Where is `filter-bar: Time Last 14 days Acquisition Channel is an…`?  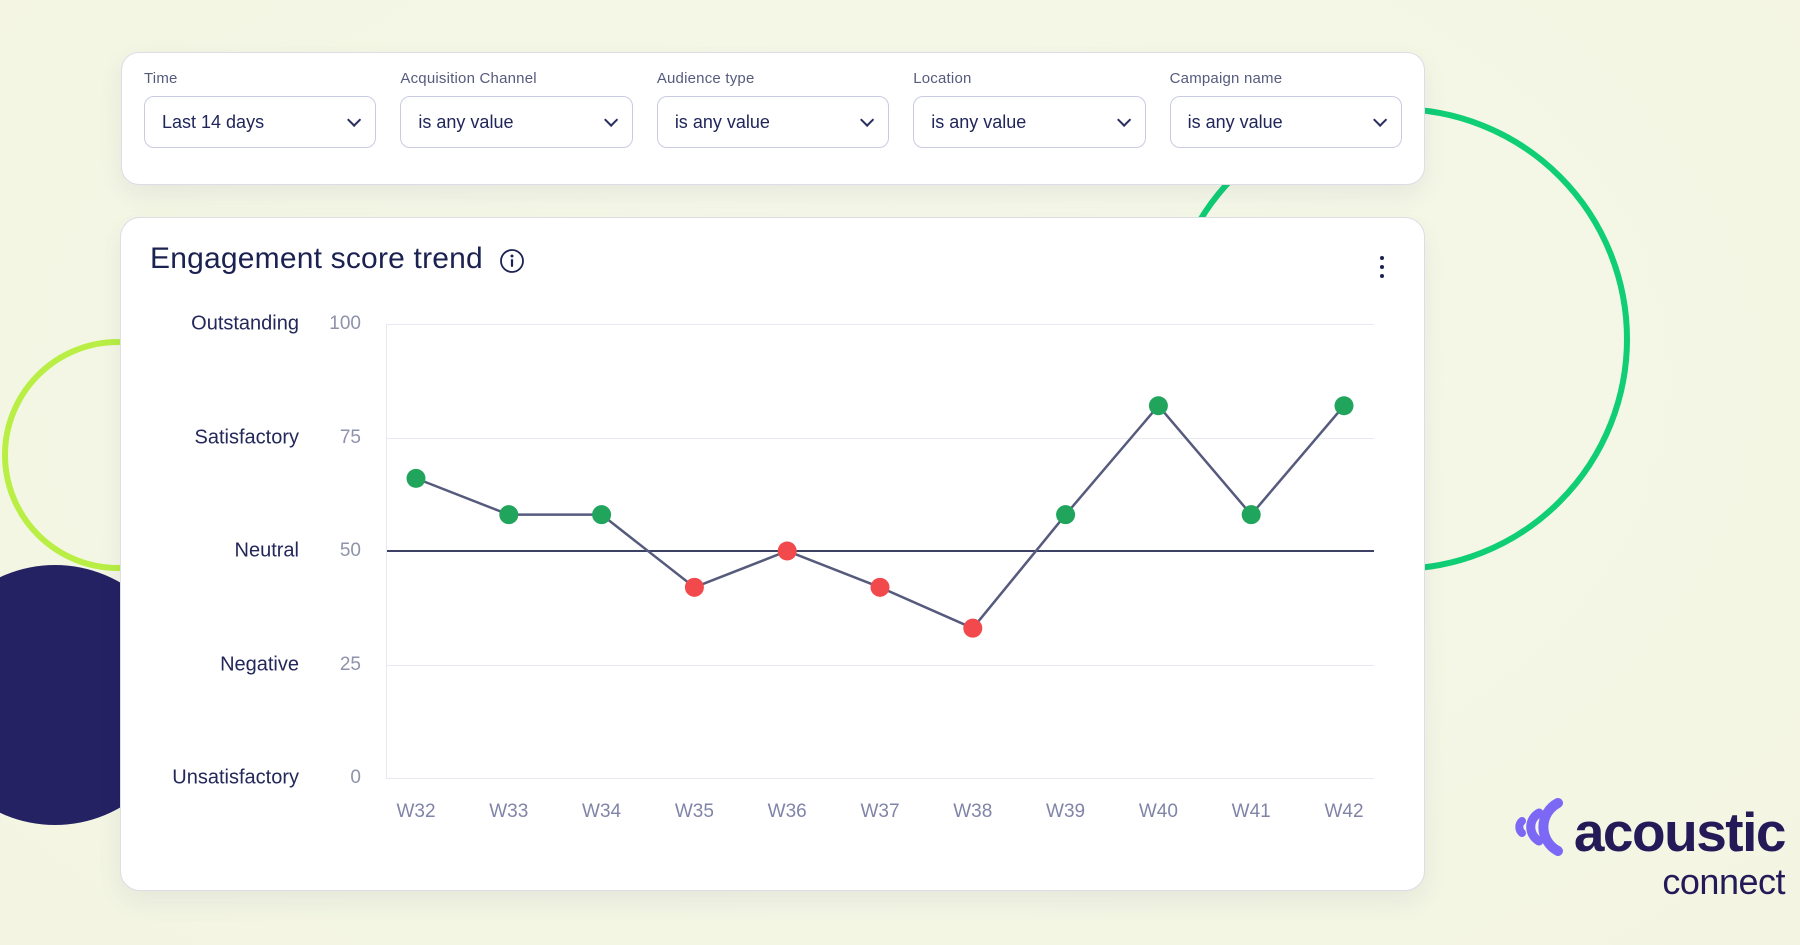 filter-bar: Time Last 14 days Acquisition Channel is an… is located at coordinates (773, 118).